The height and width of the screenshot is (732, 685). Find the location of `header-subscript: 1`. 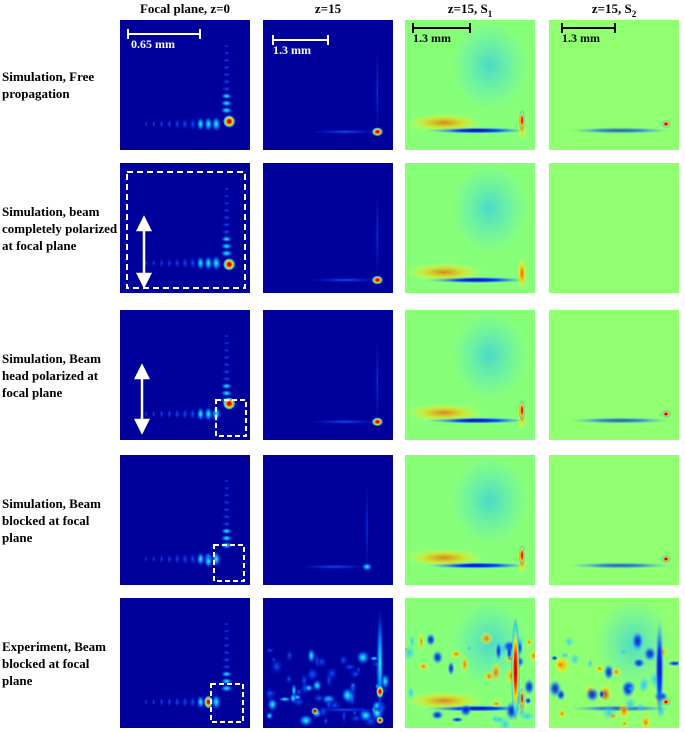

header-subscript: 1 is located at coordinates (490, 14).